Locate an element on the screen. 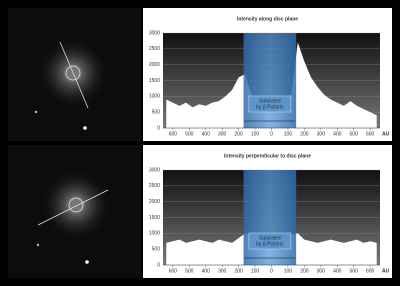  chart-title: Intensity along disc plane is located at coordinates (267, 19).